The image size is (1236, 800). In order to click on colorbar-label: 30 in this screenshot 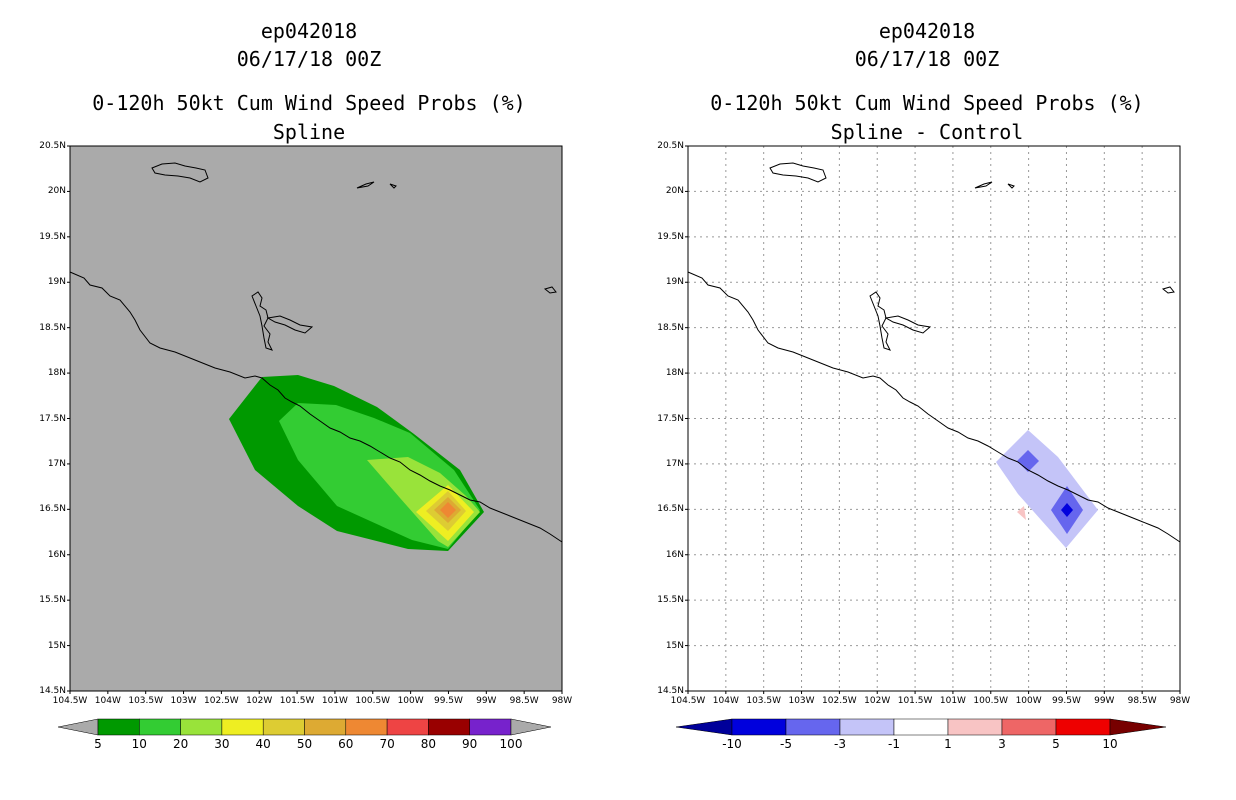, I will do `click(222, 744)`.